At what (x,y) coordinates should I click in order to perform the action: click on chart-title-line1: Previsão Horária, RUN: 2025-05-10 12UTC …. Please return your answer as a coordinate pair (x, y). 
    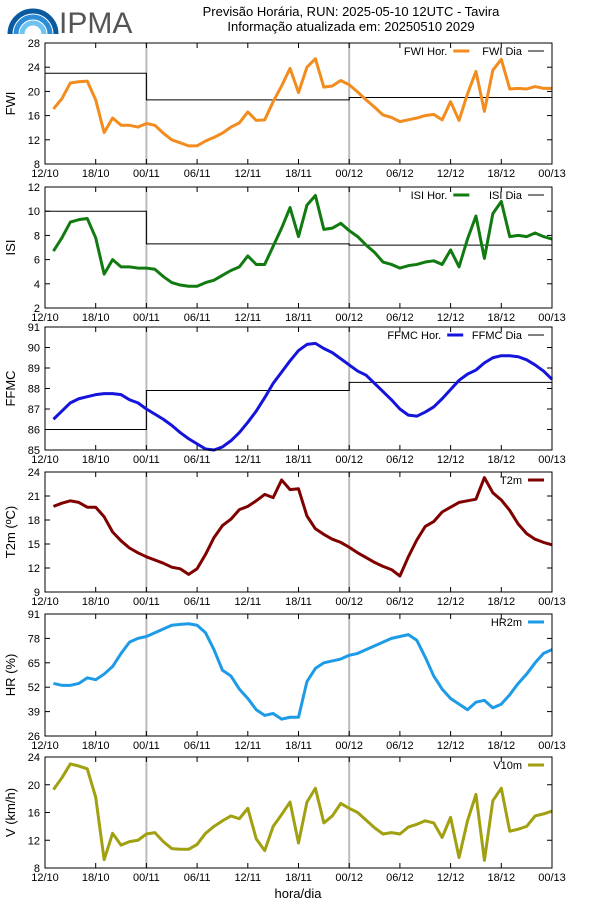
    Looking at the image, I should click on (351, 11).